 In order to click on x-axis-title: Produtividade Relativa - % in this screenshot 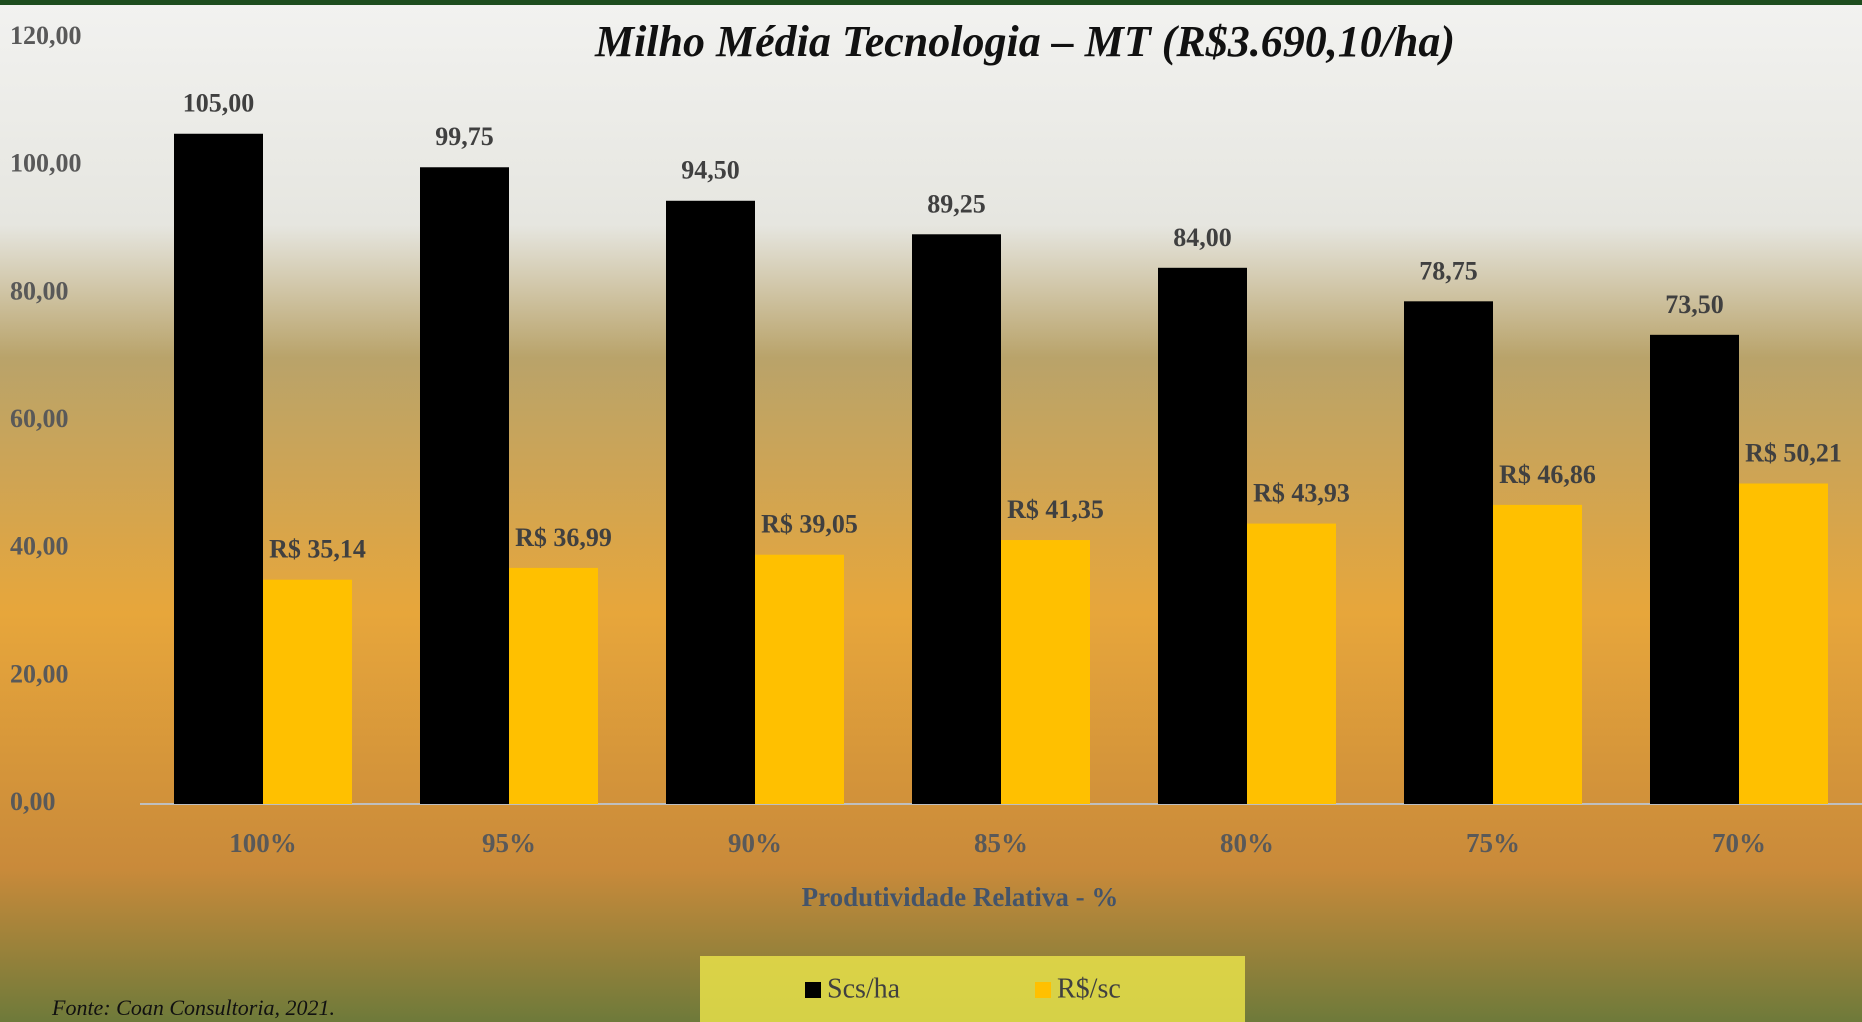, I will do `click(960, 897)`.